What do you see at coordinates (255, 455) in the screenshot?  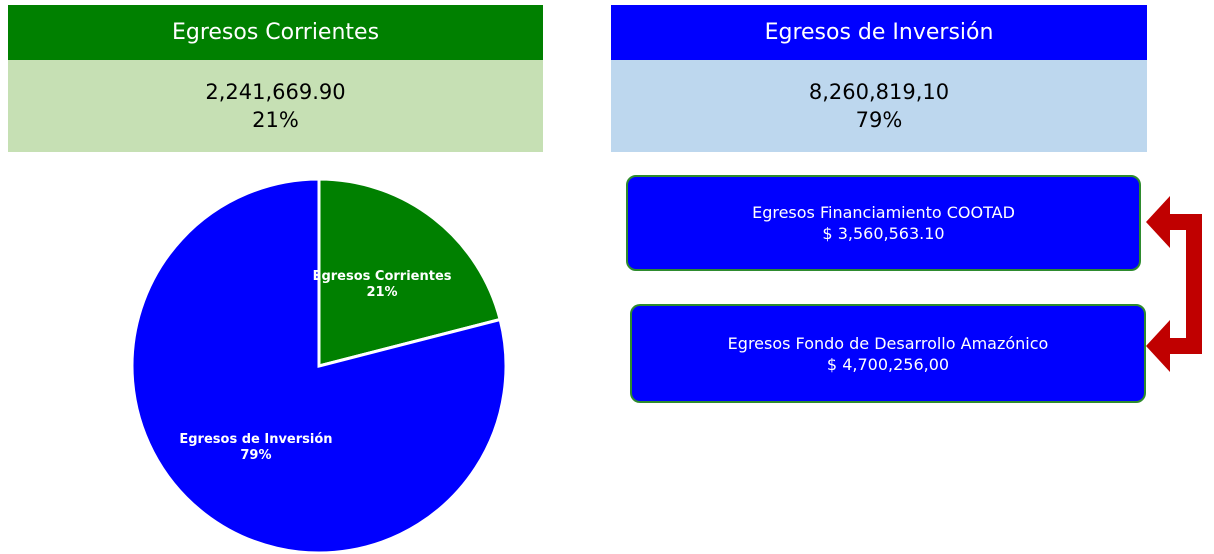 I see `slice-value-label: 79%` at bounding box center [255, 455].